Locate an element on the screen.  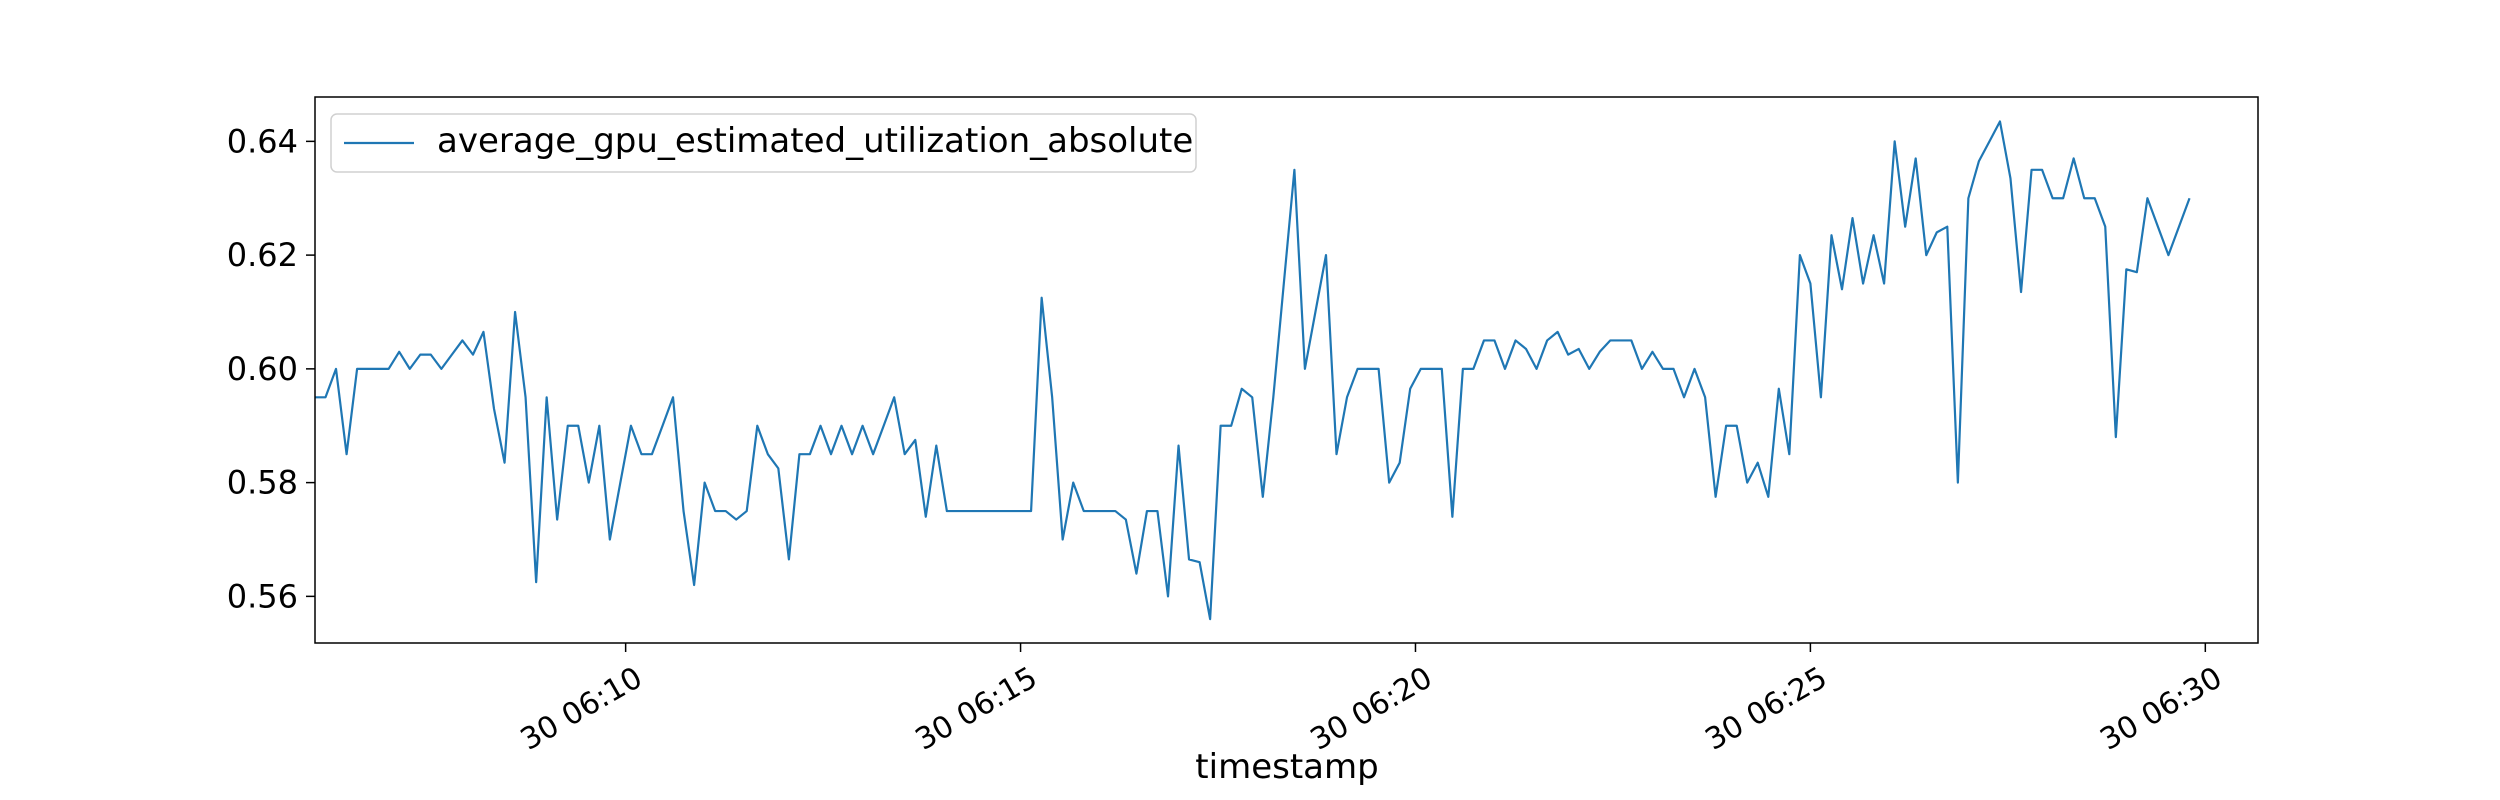
y-tick-label-0: 0.56 is located at coordinates (262, 596).